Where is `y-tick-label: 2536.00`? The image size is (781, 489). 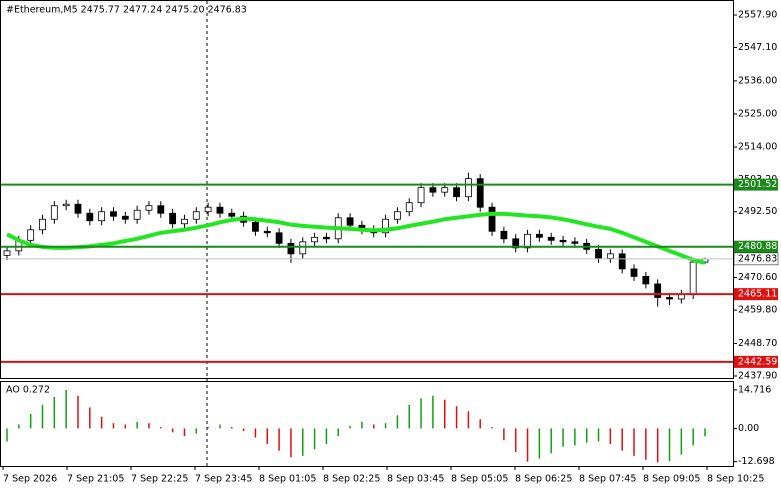 y-tick-label: 2536.00 is located at coordinates (757, 80).